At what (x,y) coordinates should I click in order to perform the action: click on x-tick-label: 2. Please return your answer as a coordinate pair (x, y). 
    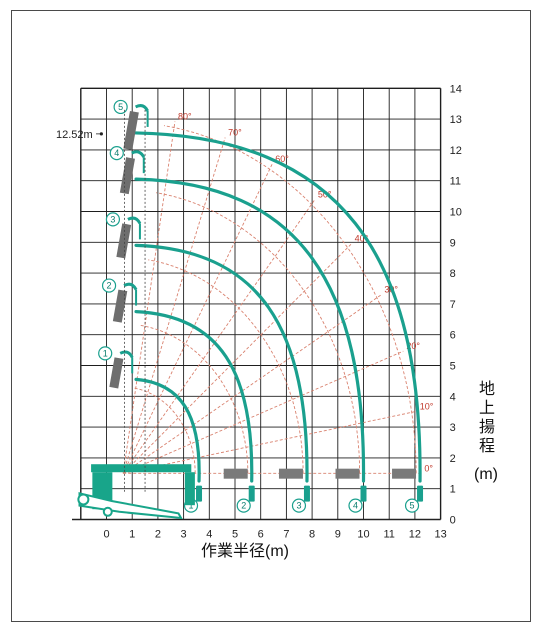
    Looking at the image, I should click on (158, 535).